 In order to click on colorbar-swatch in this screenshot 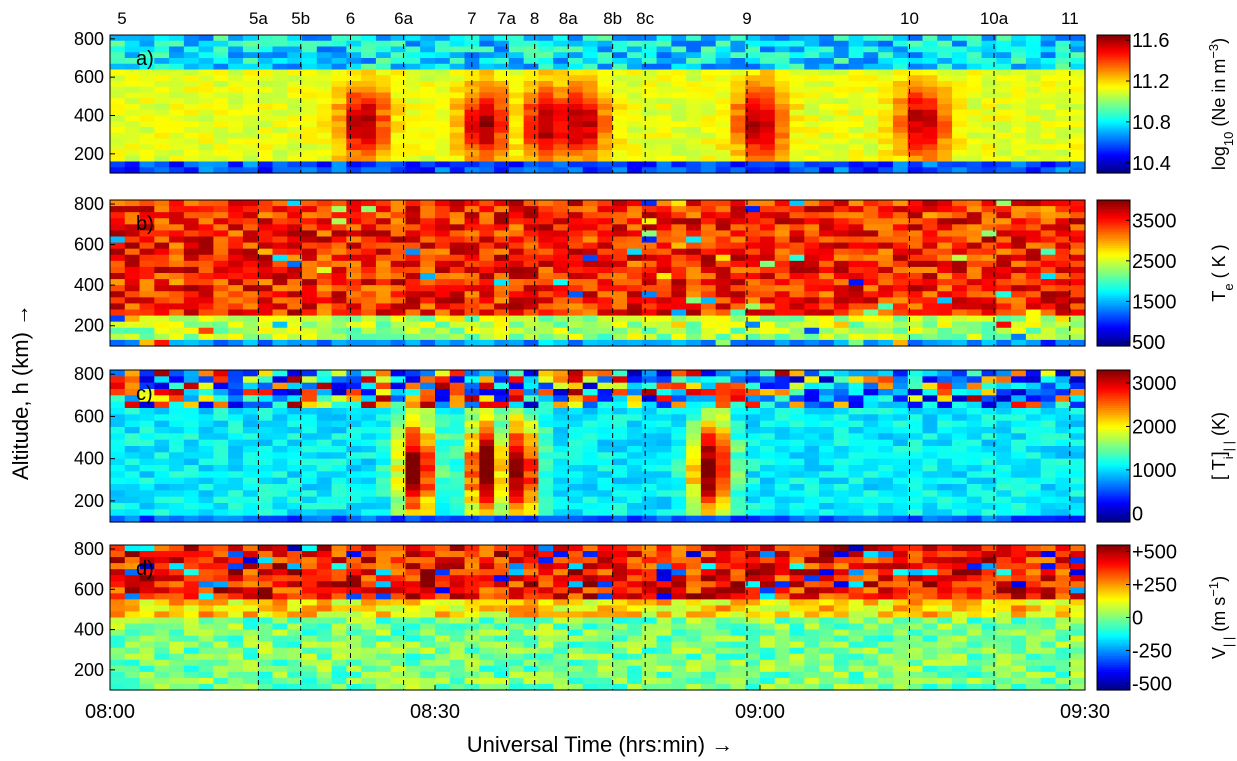, I will do `click(1113, 172)`.